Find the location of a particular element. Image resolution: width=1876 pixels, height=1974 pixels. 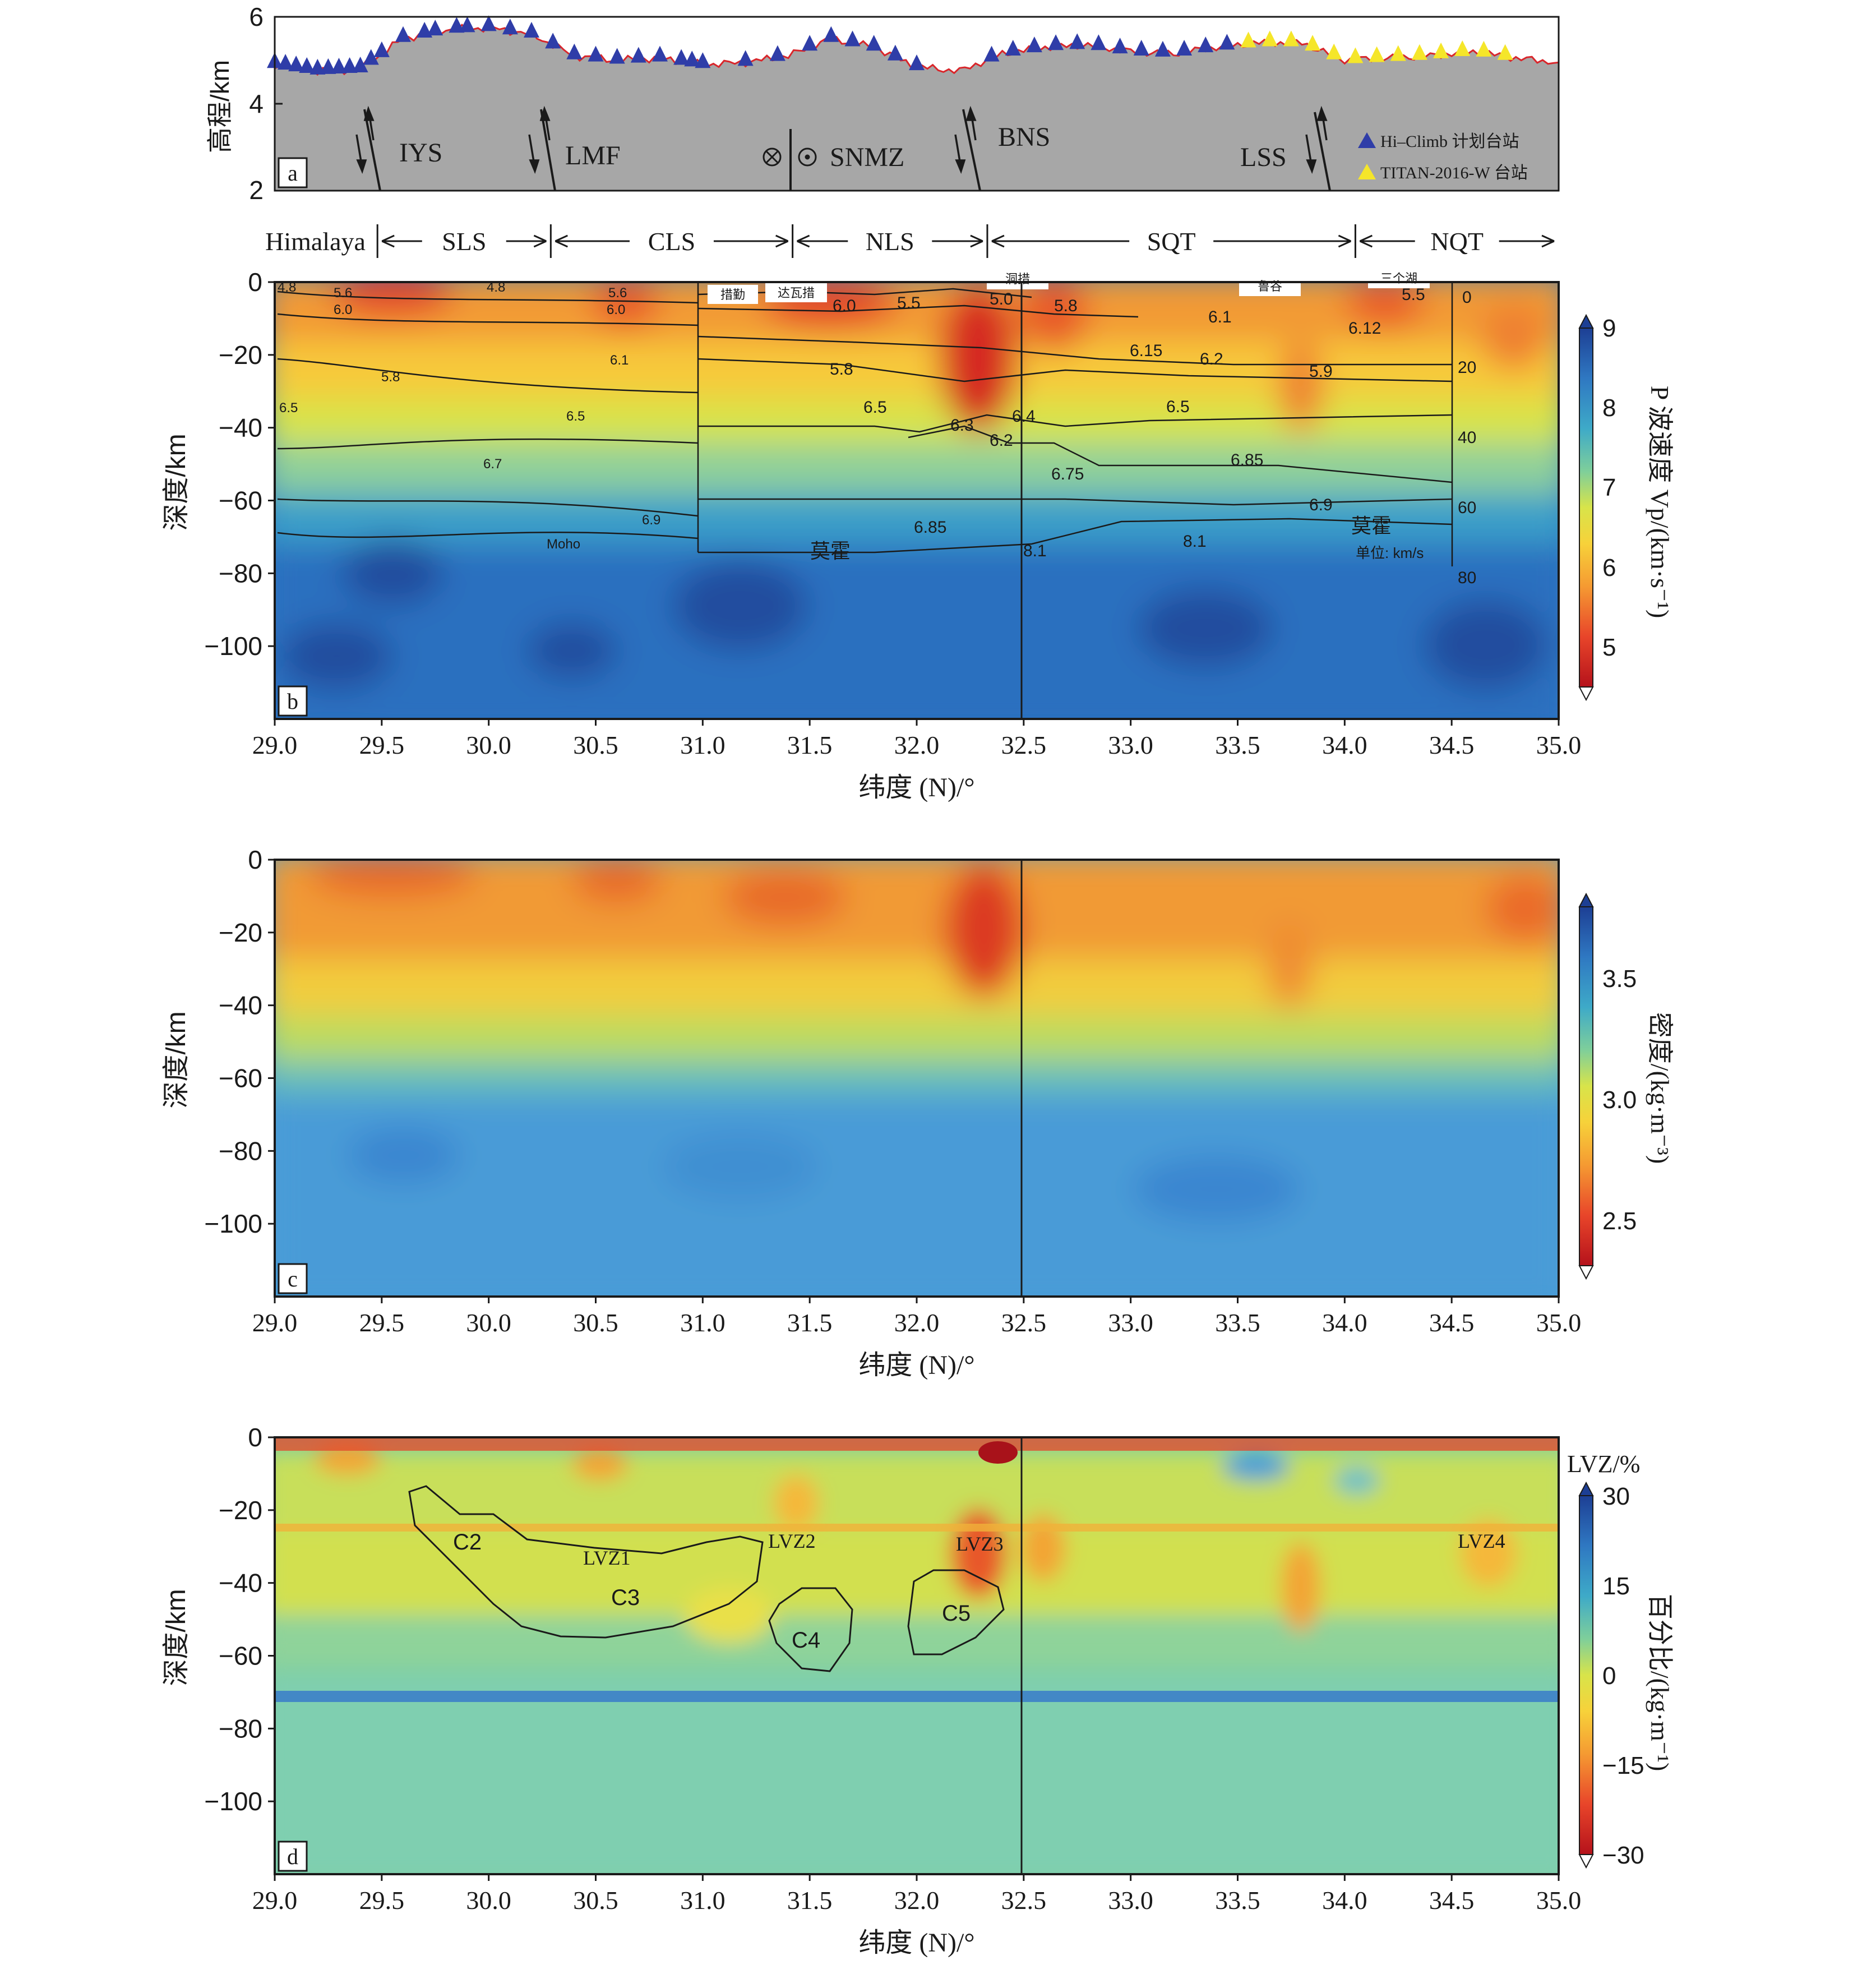

vp-colorbar is located at coordinates (1586, 508).